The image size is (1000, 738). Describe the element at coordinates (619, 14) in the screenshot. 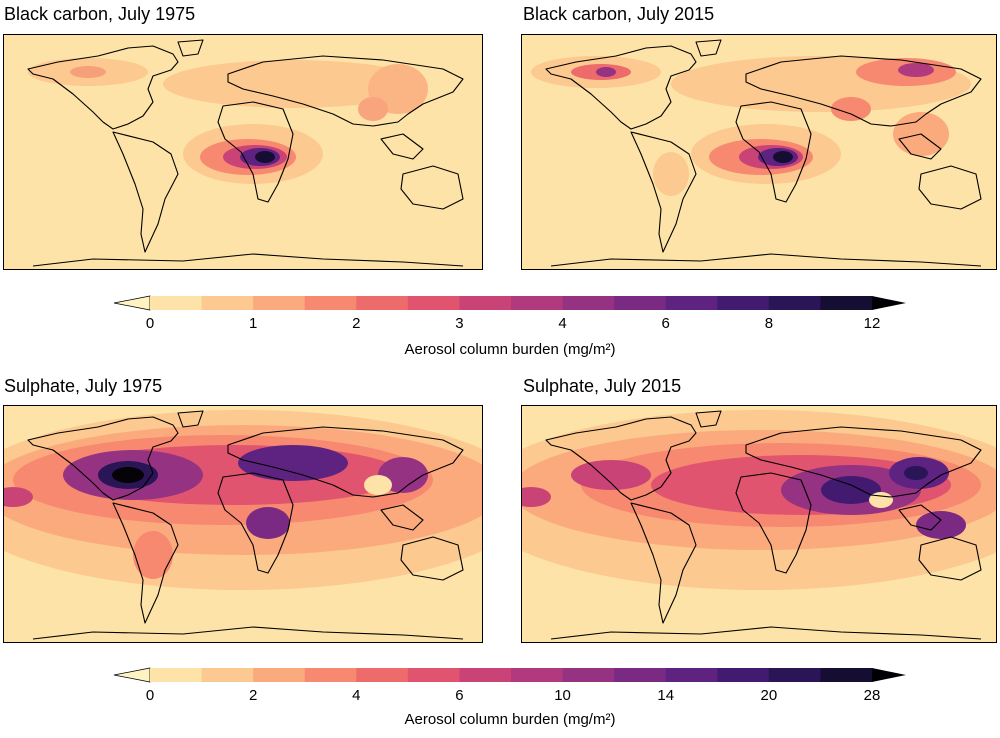

I see `panel-title-bc-2015: Black carbon, July 2015` at that location.